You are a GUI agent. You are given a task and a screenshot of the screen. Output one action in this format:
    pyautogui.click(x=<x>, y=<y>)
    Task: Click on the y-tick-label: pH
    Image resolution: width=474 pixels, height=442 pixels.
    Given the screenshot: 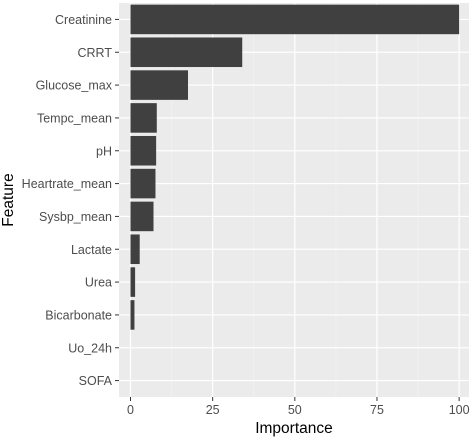 What is the action you would take?
    pyautogui.click(x=104, y=151)
    